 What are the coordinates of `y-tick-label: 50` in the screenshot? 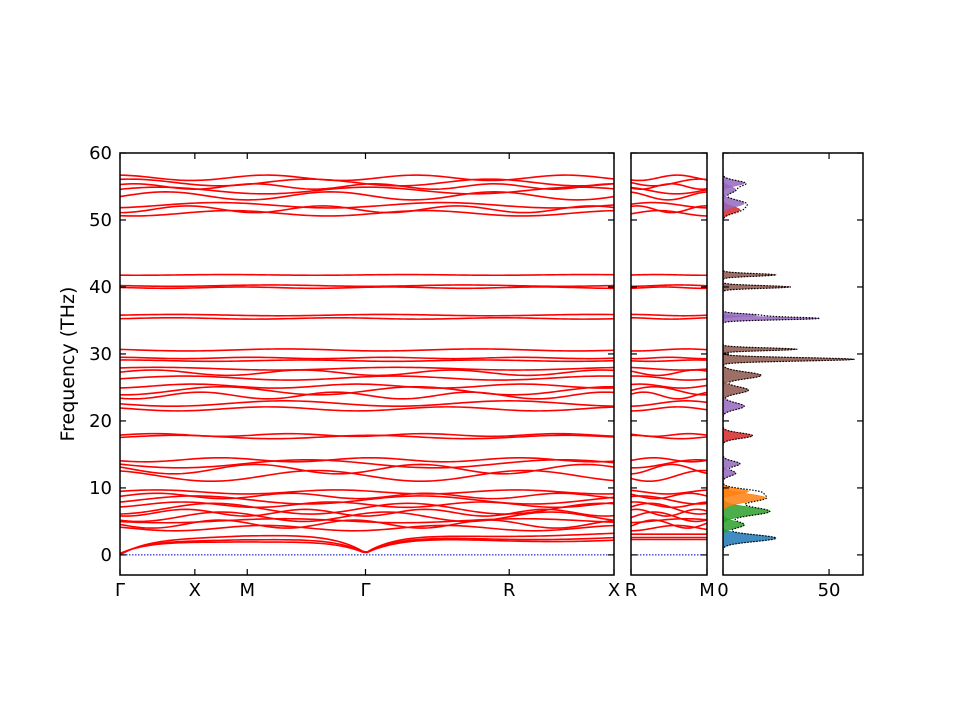 It's located at (100, 220).